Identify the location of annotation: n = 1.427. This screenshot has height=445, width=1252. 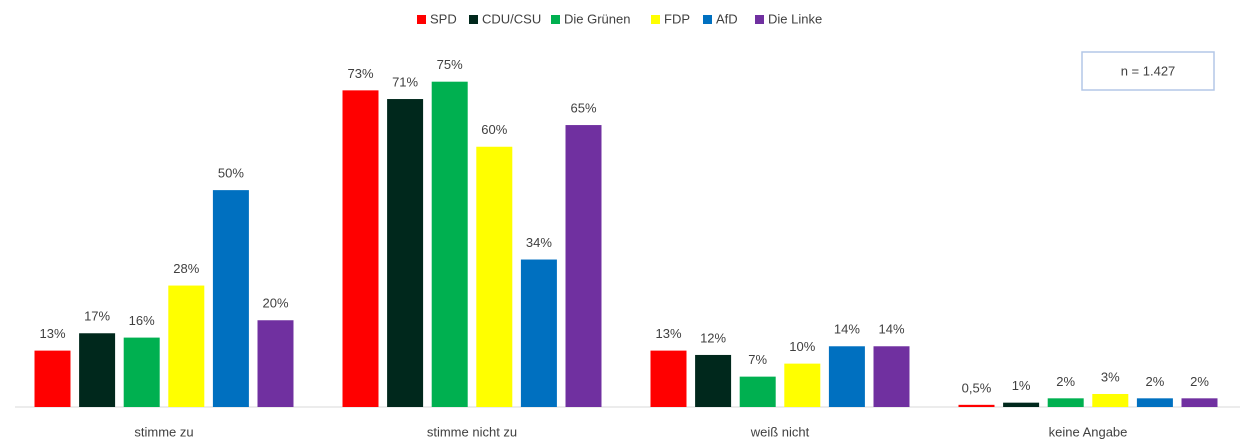
(1148, 70).